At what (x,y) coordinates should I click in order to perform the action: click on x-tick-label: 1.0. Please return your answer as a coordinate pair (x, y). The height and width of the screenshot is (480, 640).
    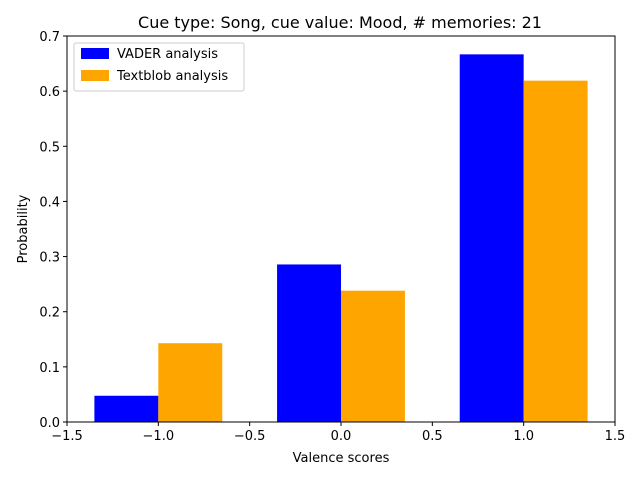
    Looking at the image, I should click on (523, 436).